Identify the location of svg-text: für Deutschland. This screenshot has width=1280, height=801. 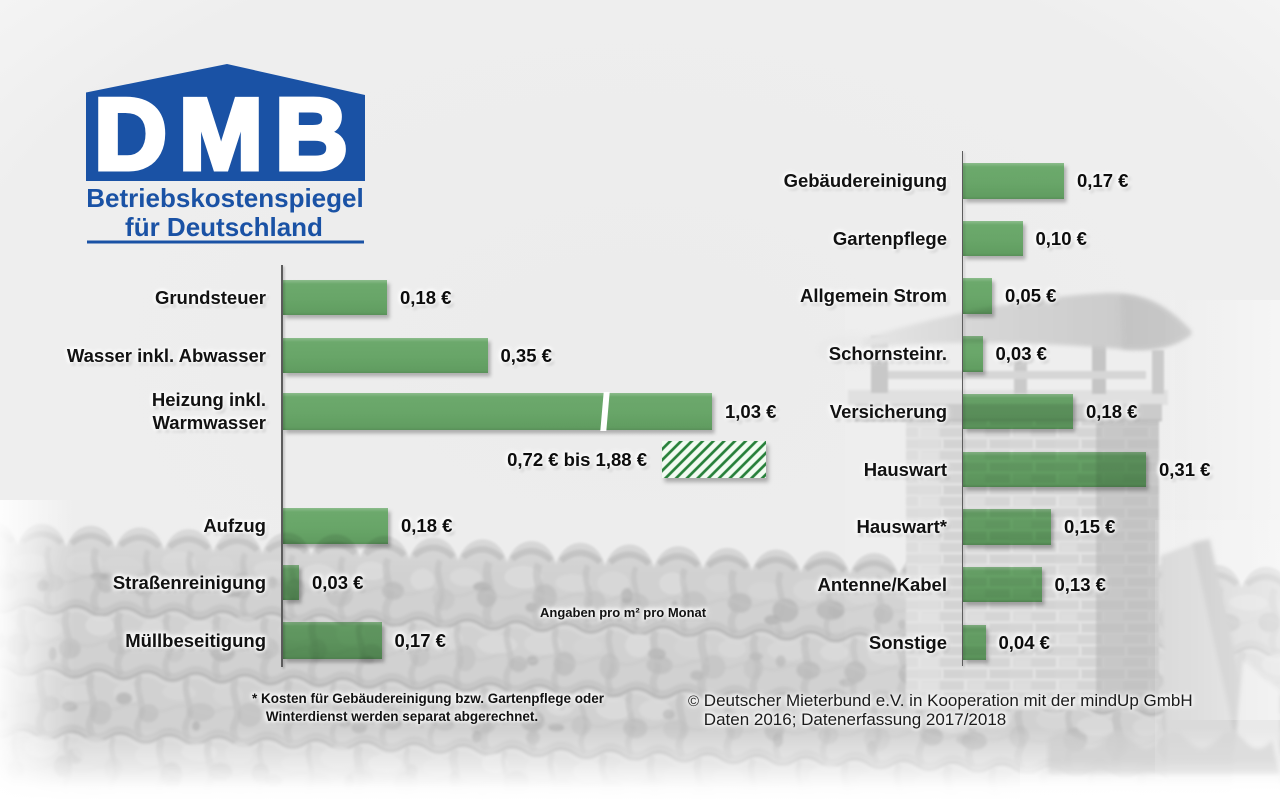
(224, 227).